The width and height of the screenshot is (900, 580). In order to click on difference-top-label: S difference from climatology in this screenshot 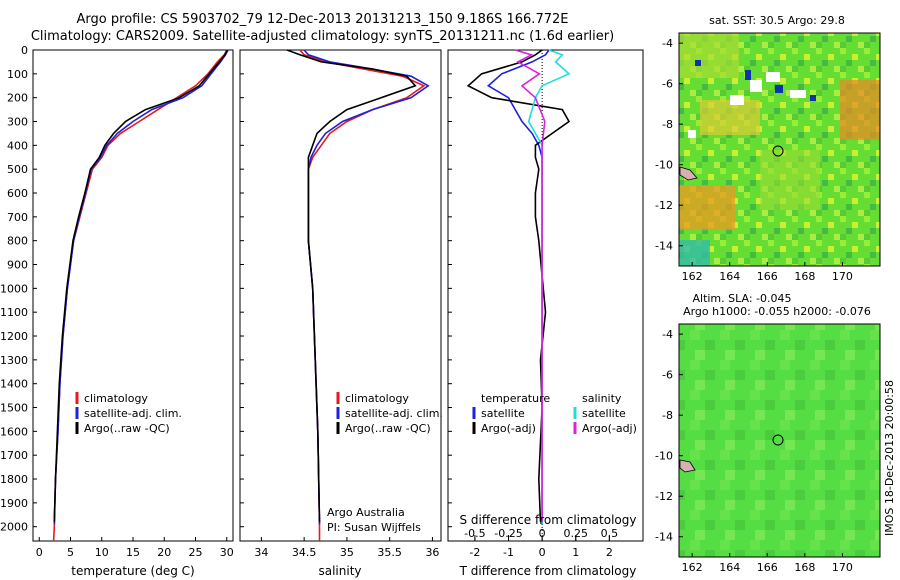, I will do `click(548, 520)`.